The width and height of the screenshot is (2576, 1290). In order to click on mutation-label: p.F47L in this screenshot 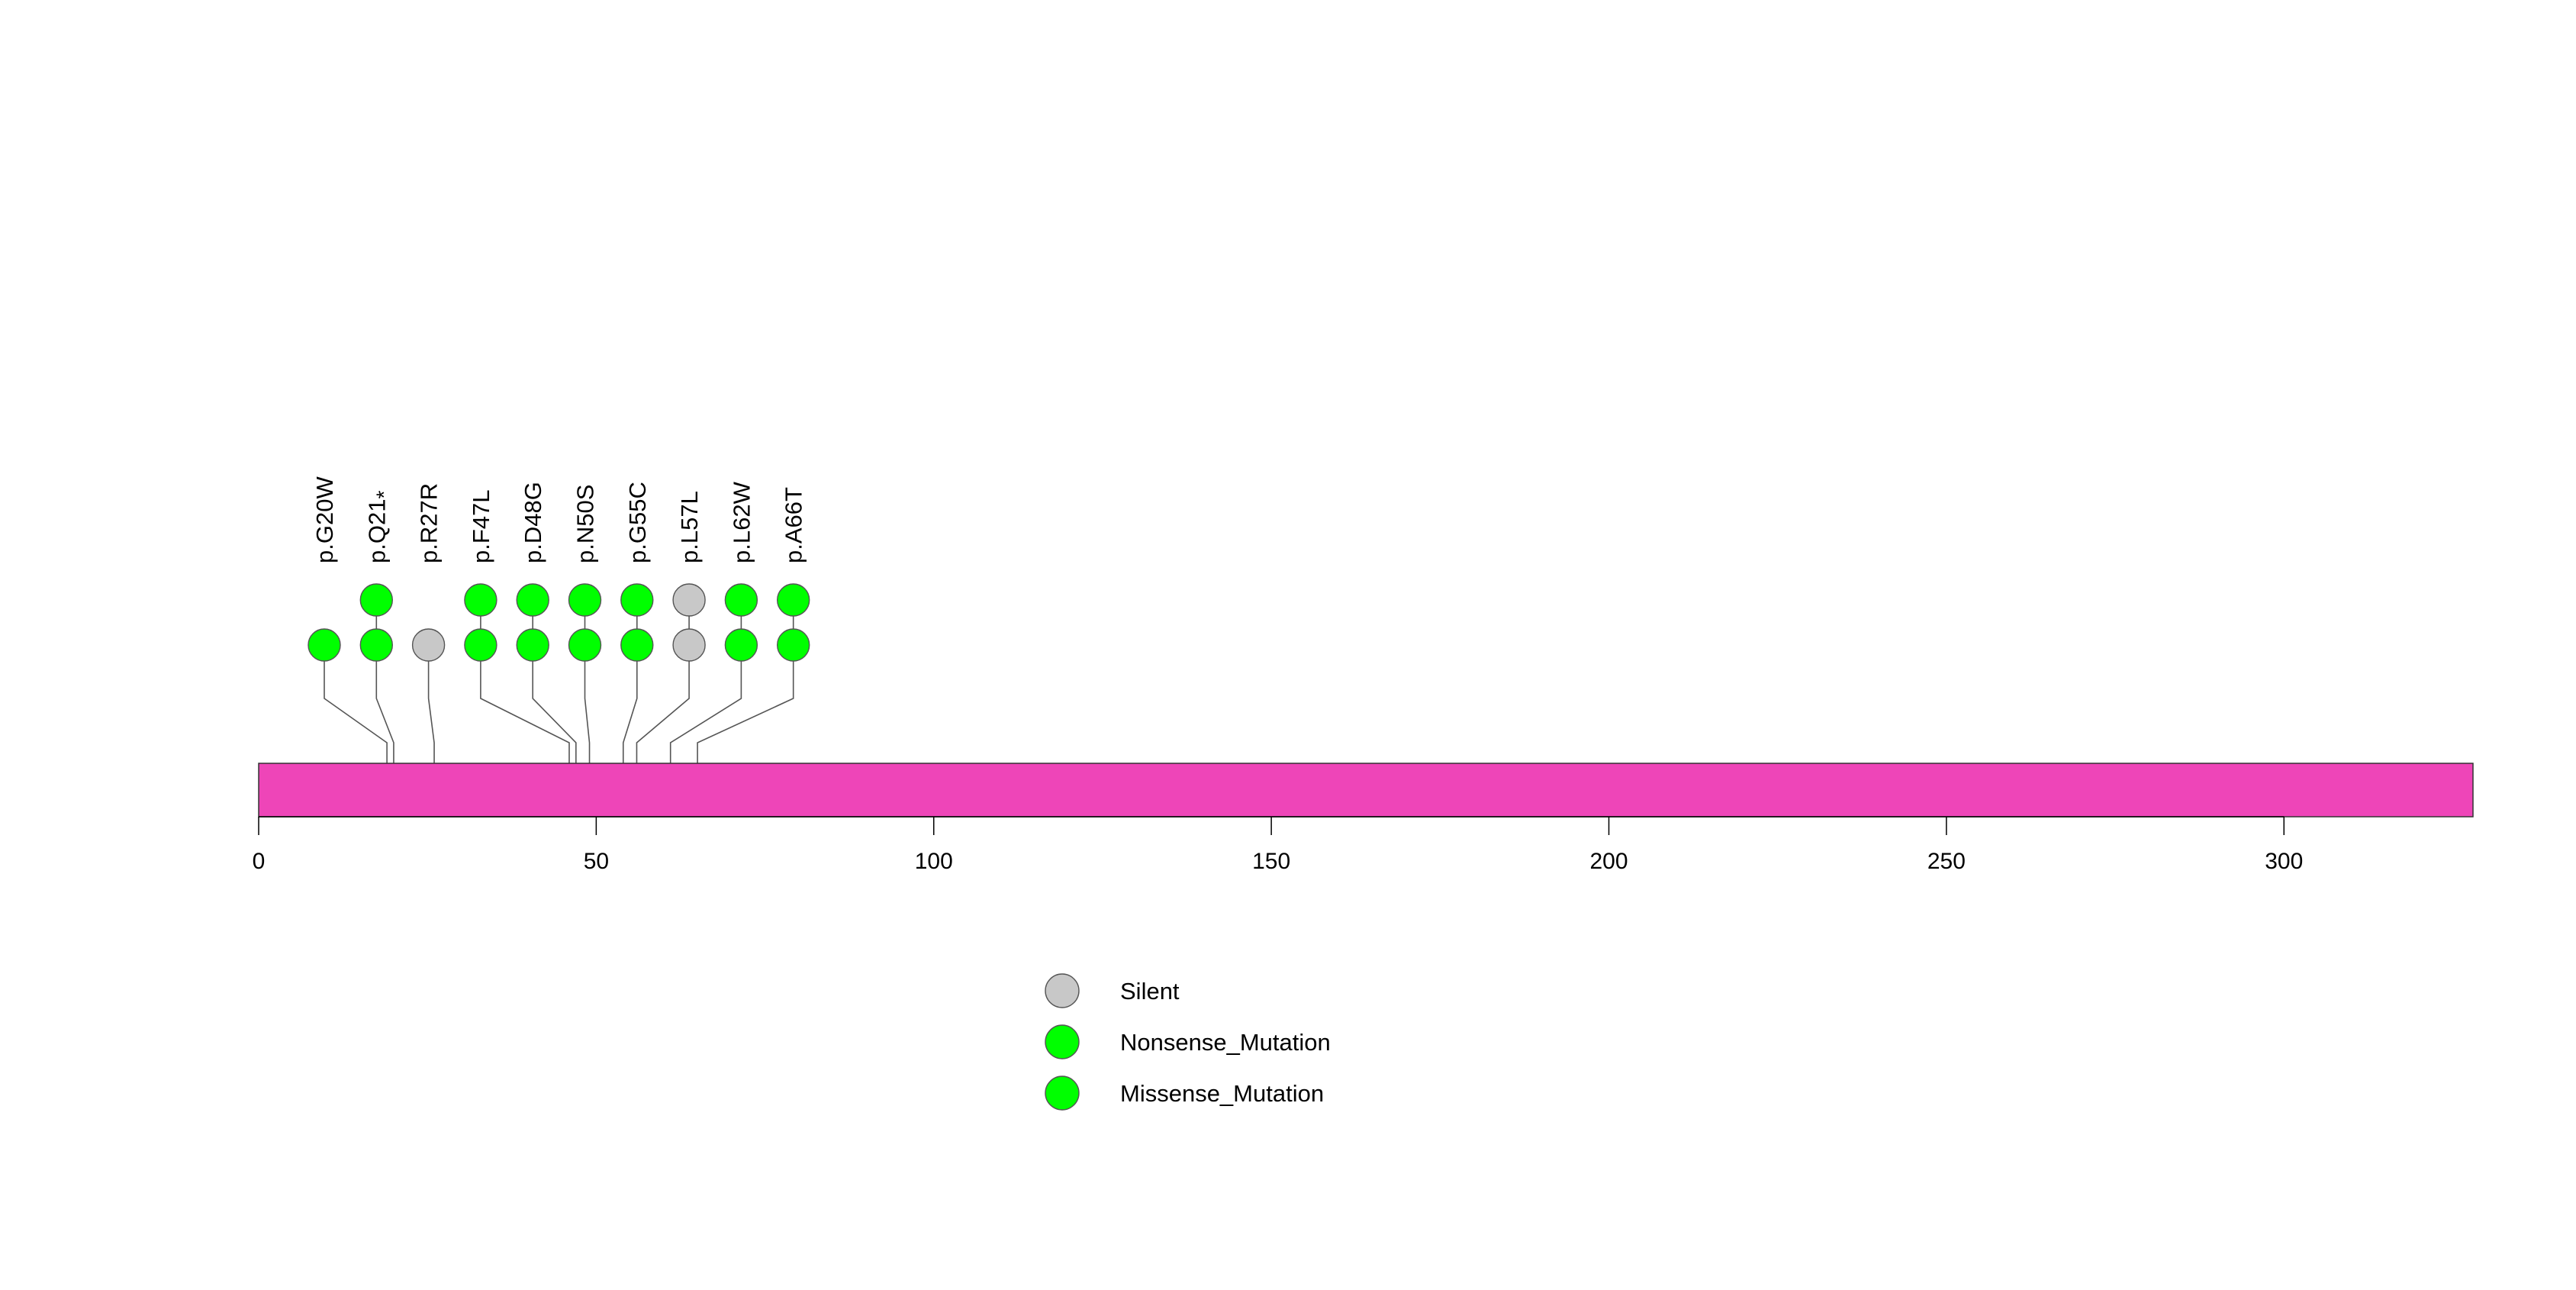, I will do `click(481, 526)`.